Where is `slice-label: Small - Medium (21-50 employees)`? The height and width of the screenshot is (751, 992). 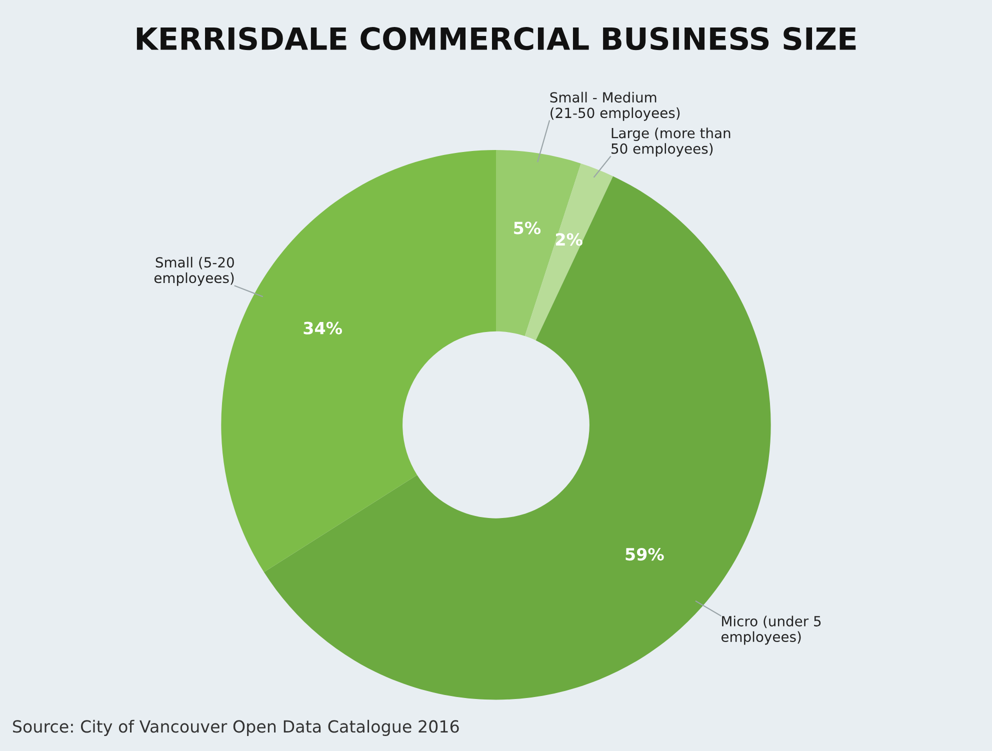 slice-label: Small - Medium (21-50 employees) is located at coordinates (615, 106).